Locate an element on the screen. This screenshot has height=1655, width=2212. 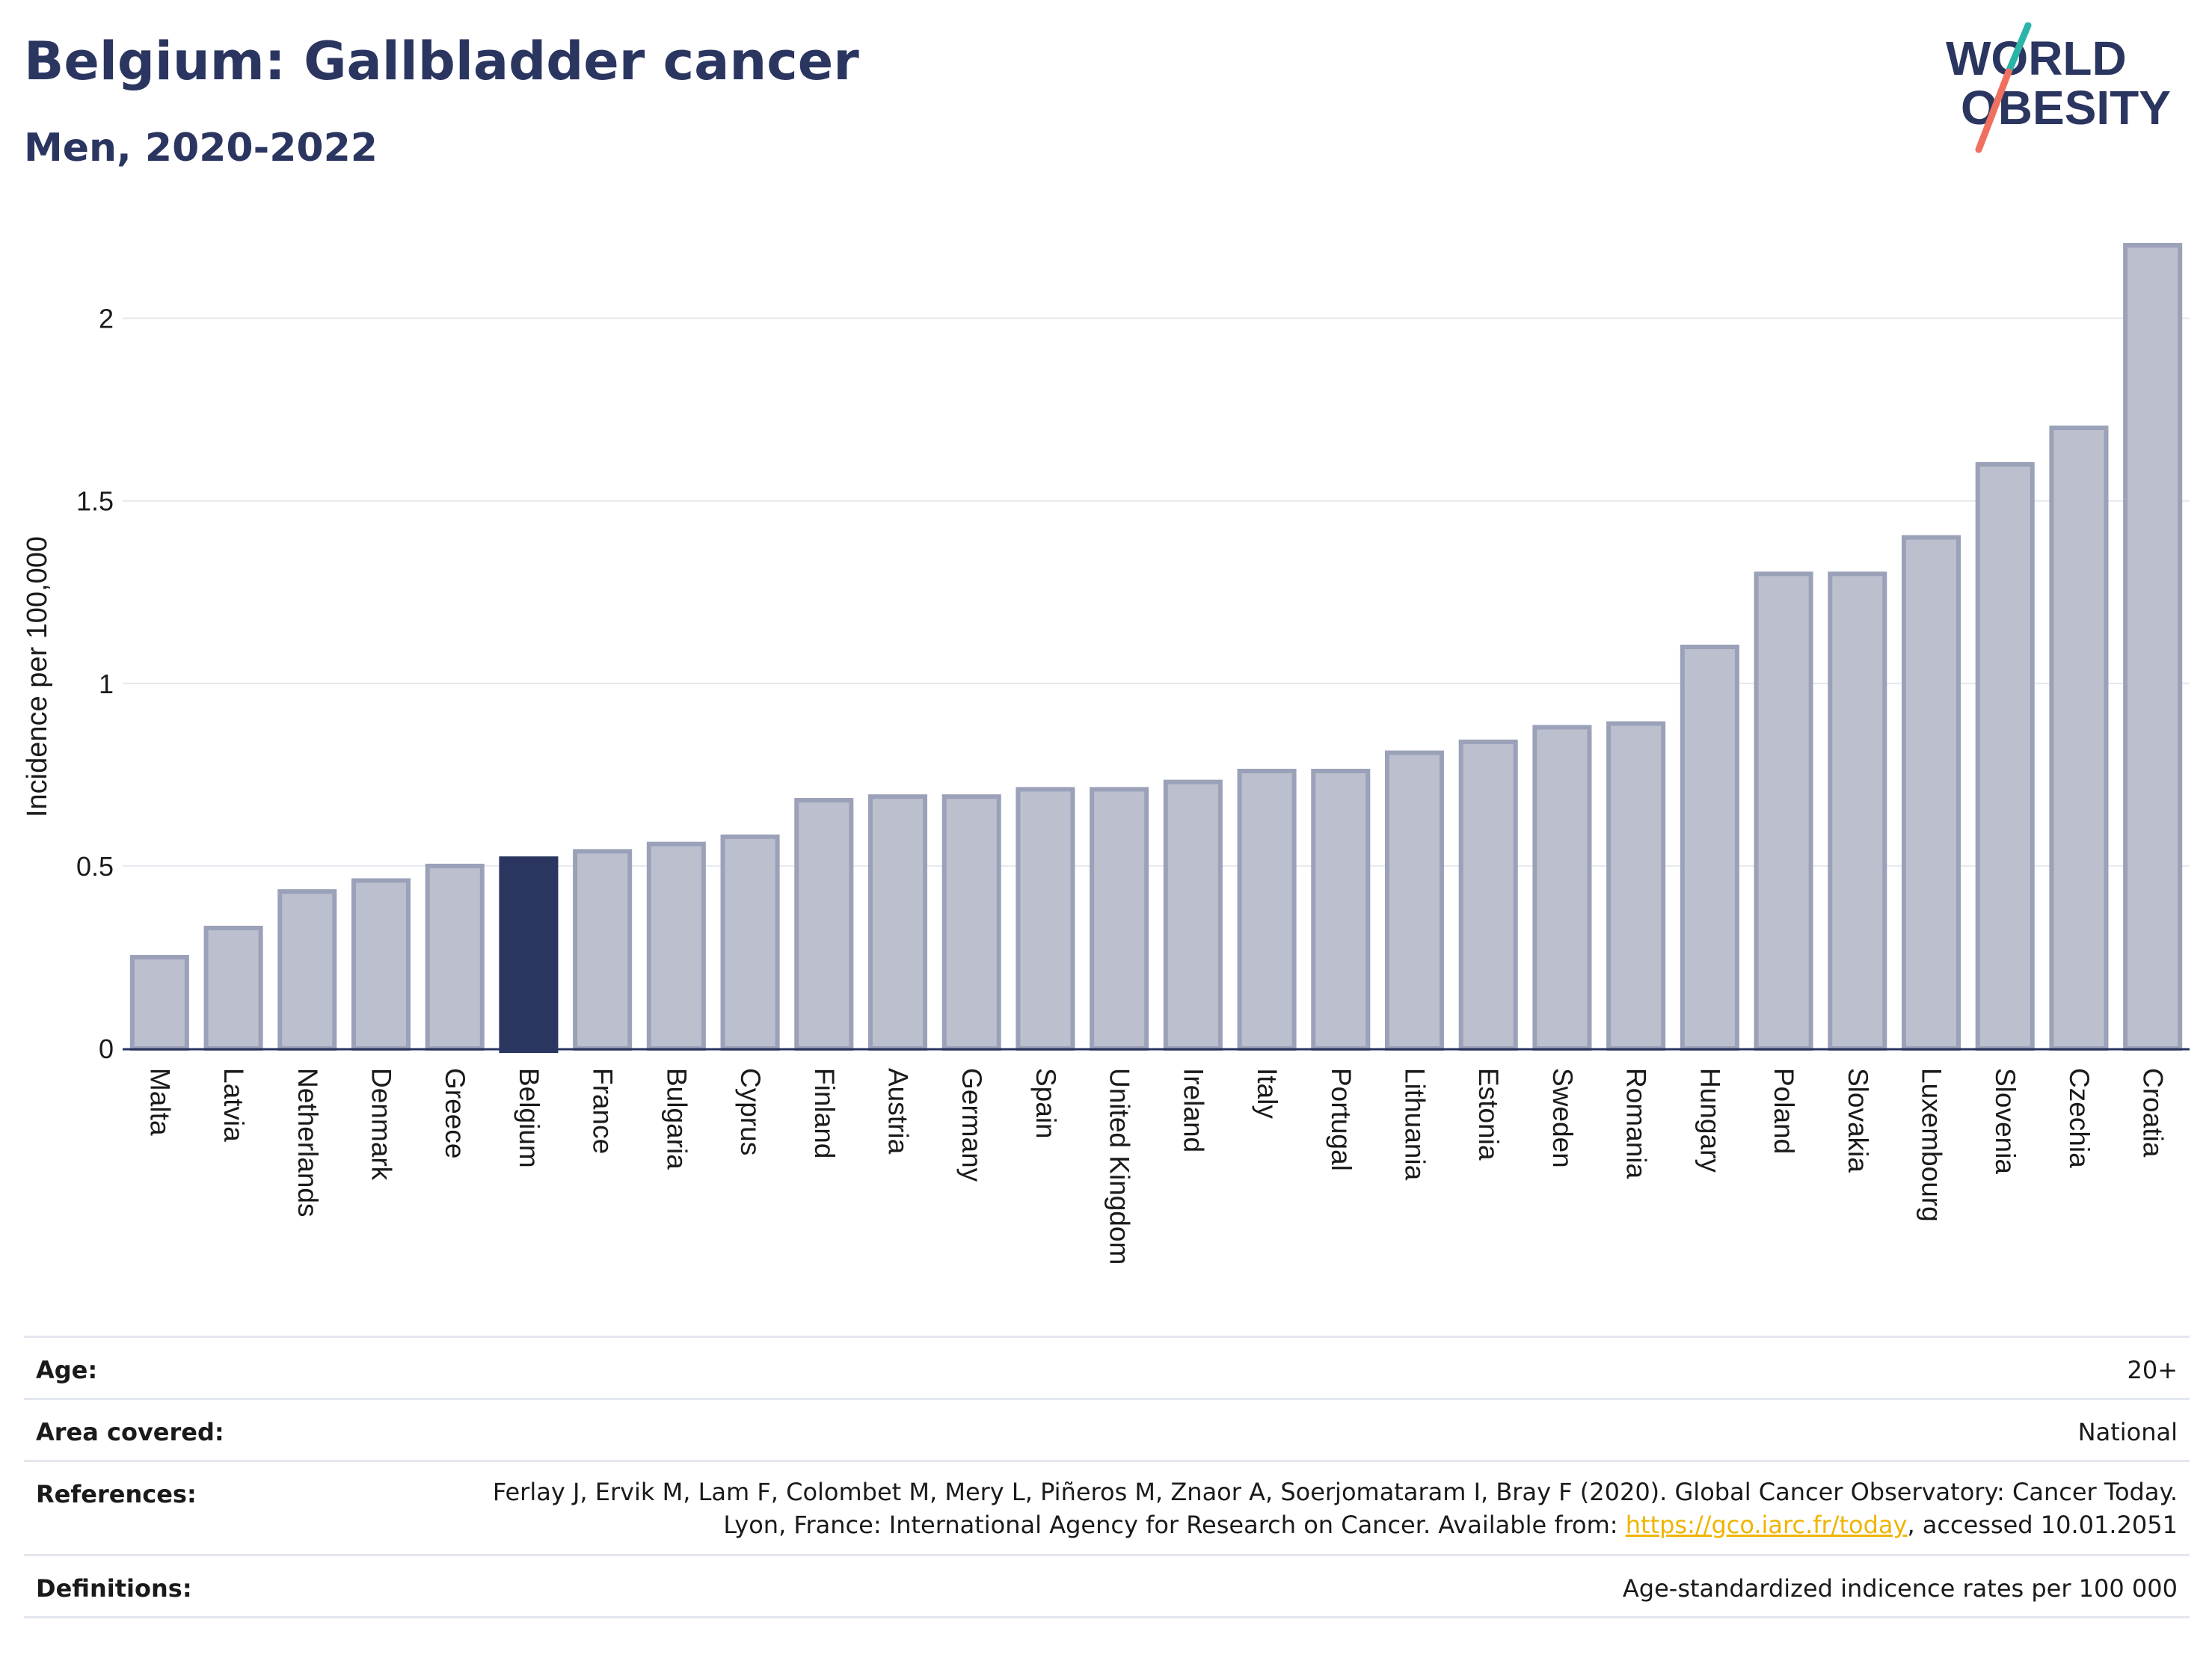
area-value: National is located at coordinates (2127, 1432).